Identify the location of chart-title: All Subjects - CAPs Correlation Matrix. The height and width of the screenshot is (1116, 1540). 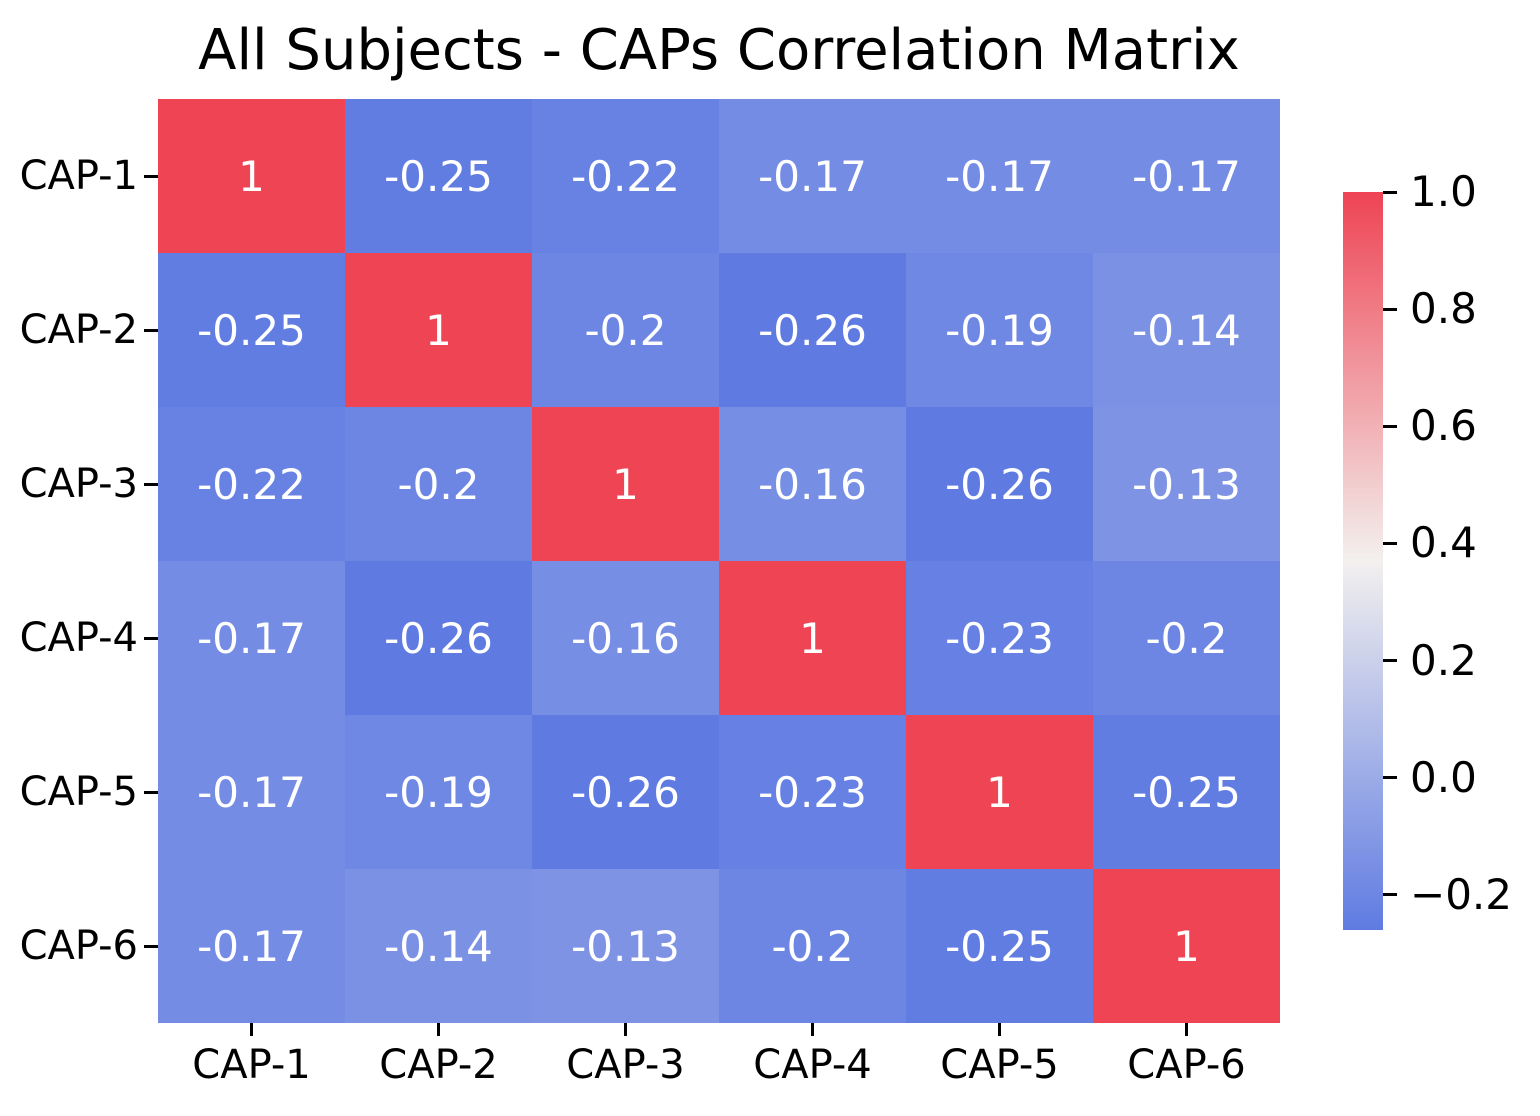
(719, 50).